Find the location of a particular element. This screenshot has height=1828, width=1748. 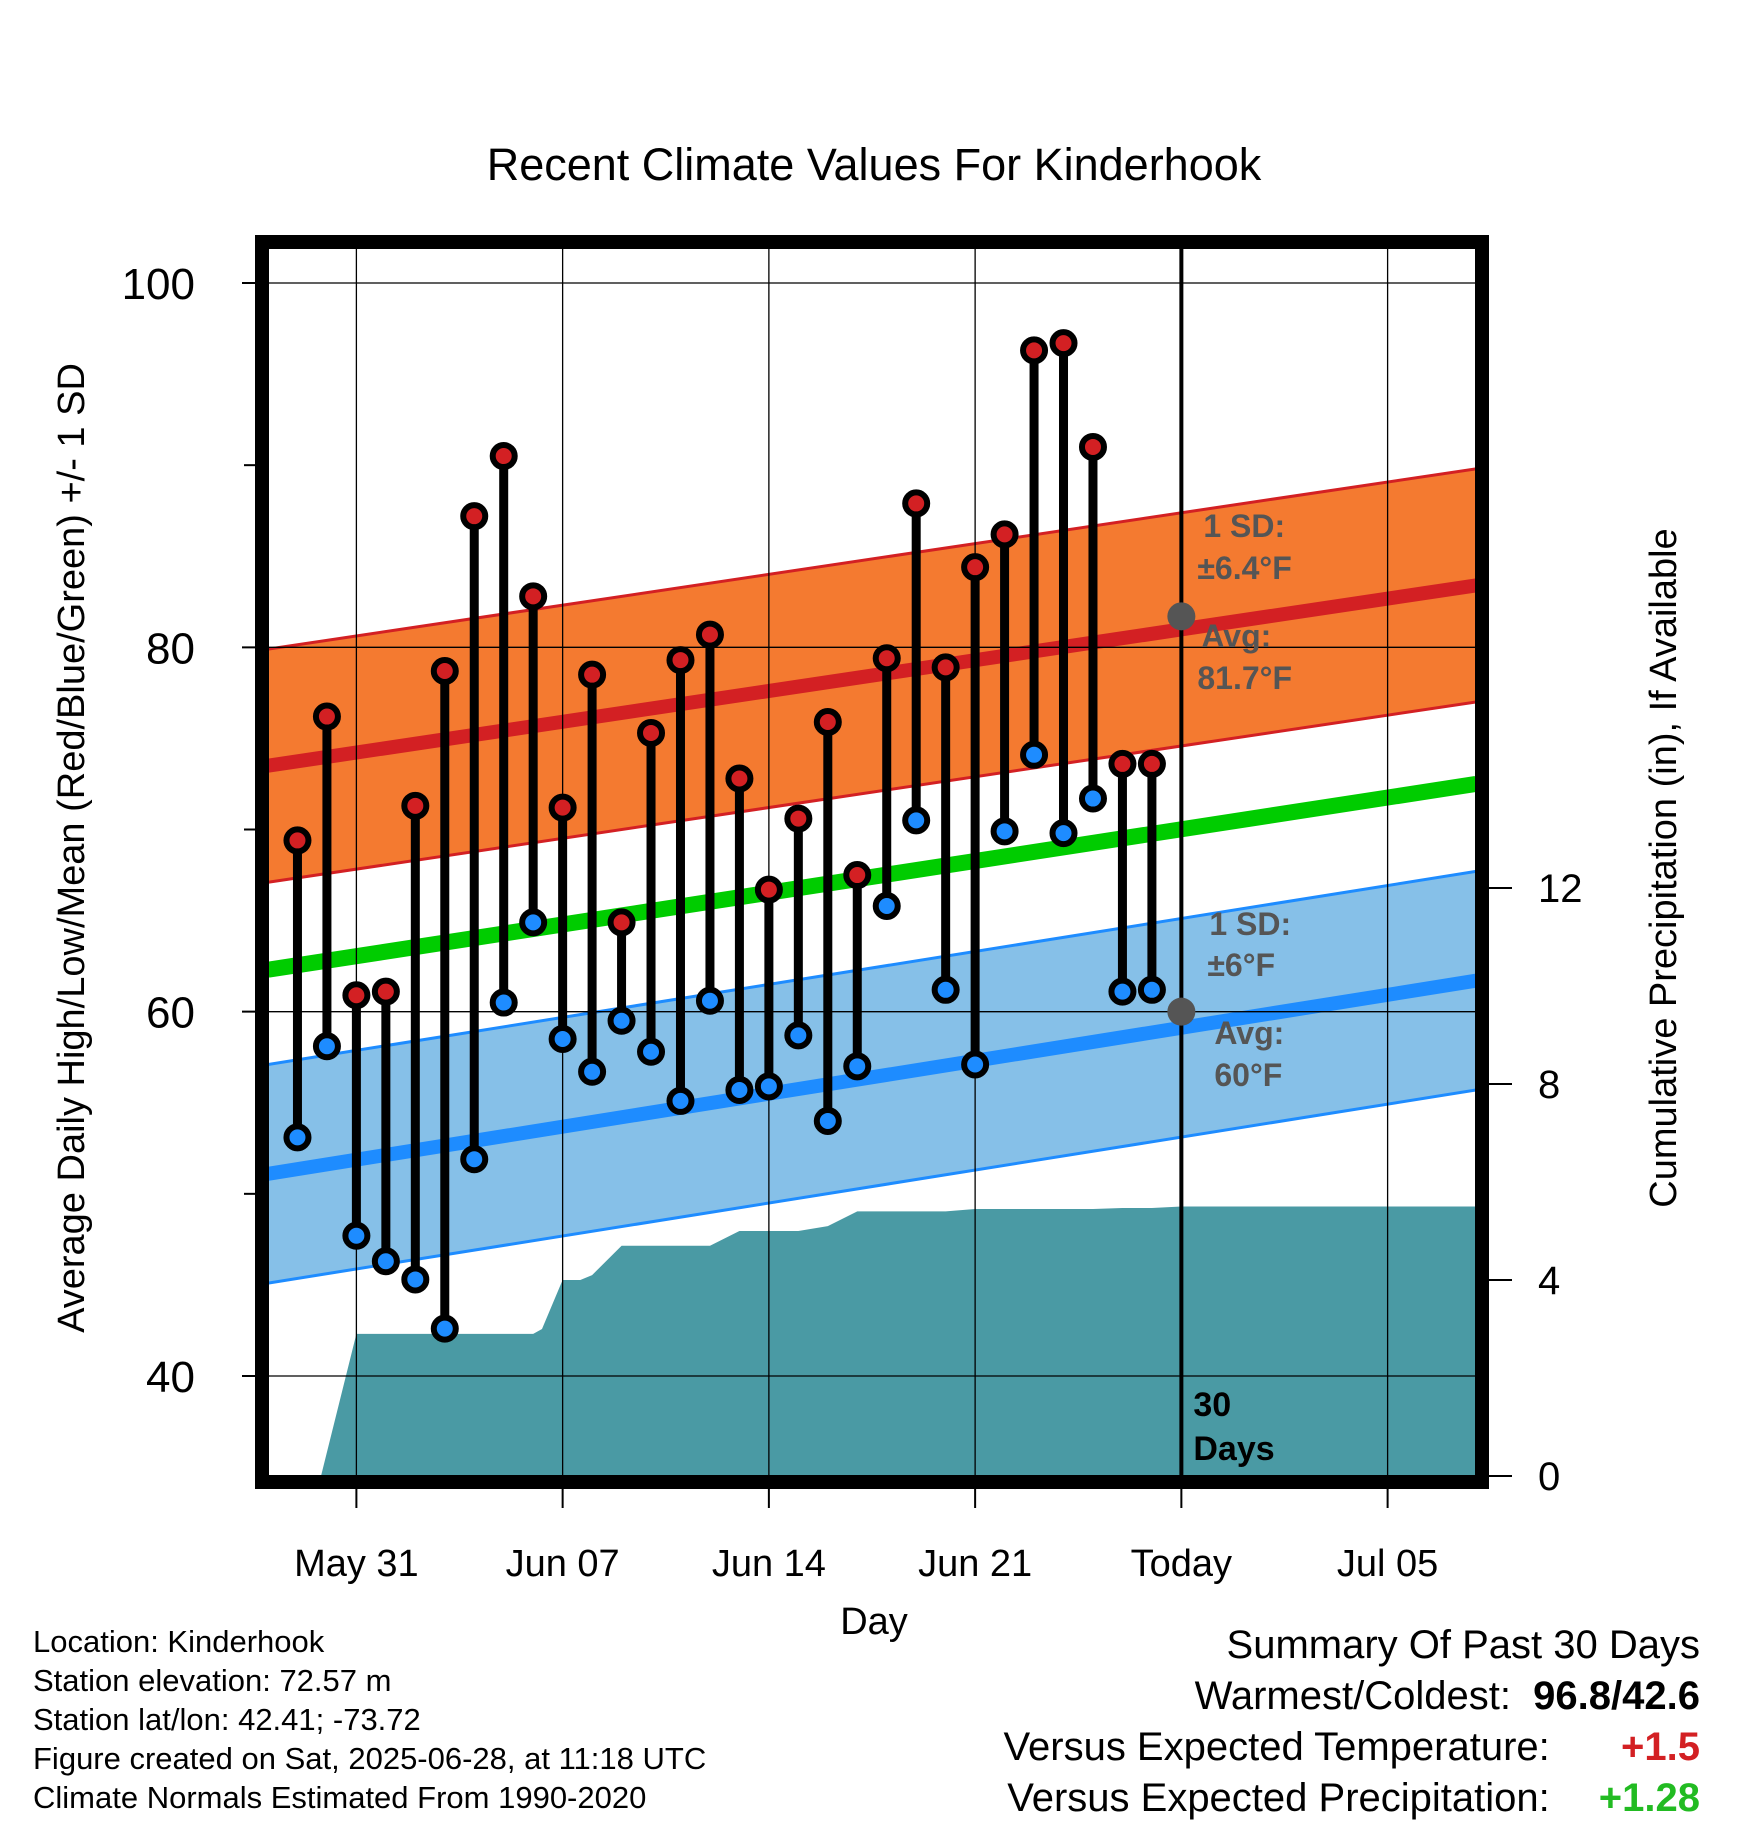

today-low-avg-marker is located at coordinates (1181, 1011).